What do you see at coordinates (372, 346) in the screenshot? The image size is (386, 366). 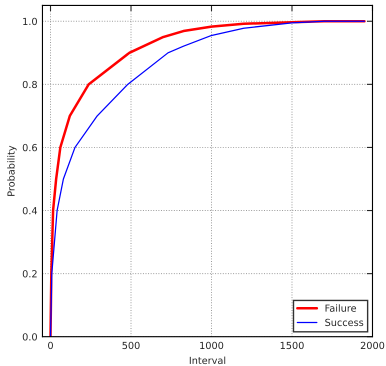 I see `x-tick-label: 2000` at bounding box center [372, 346].